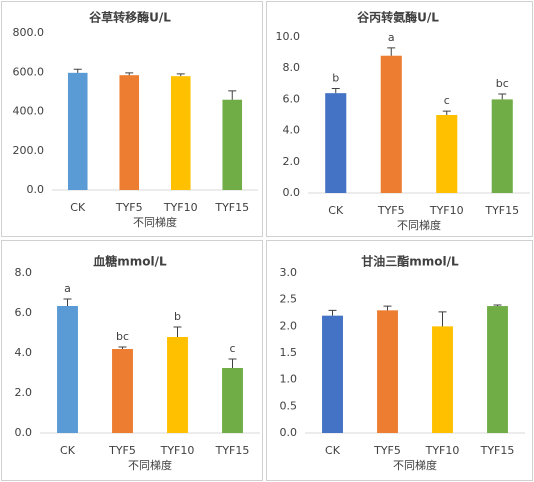 The image size is (534, 482). What do you see at coordinates (29, 111) in the screenshot?
I see `y-tick-label: 400.0` at bounding box center [29, 111].